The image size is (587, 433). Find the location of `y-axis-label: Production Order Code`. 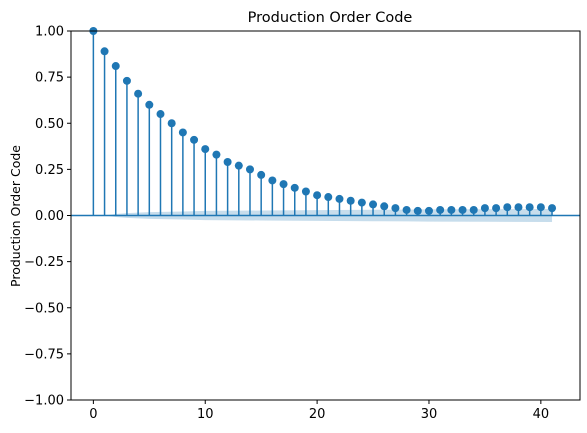

y-axis-label: Production Order Code is located at coordinates (15, 216).